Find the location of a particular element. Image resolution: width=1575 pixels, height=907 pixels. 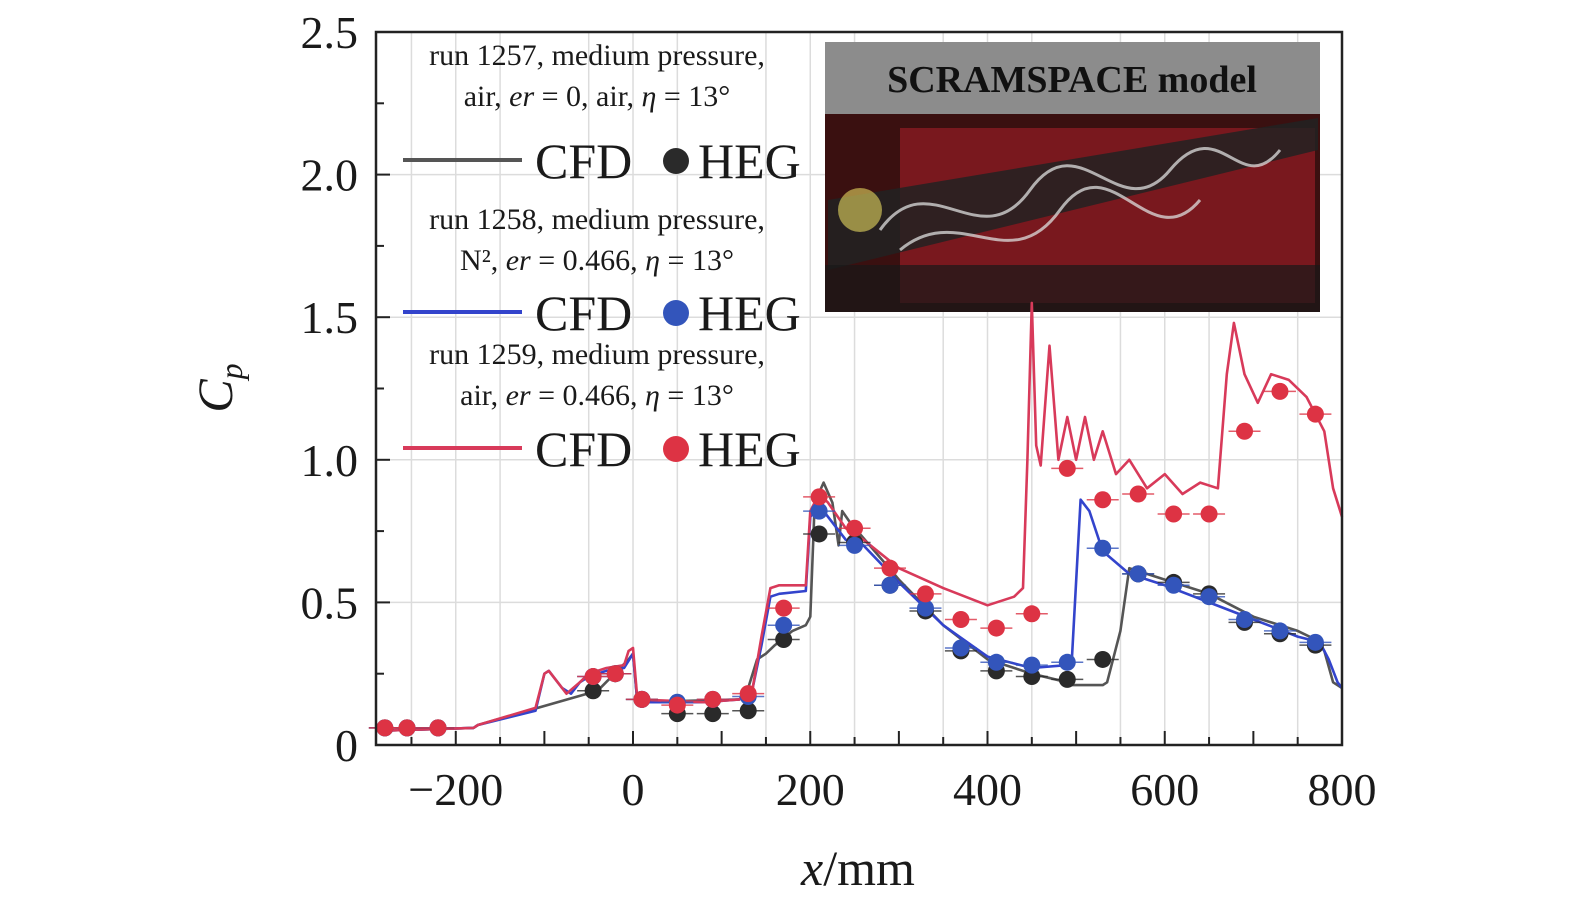

x-tick-label-1: 0 is located at coordinates (633, 789).